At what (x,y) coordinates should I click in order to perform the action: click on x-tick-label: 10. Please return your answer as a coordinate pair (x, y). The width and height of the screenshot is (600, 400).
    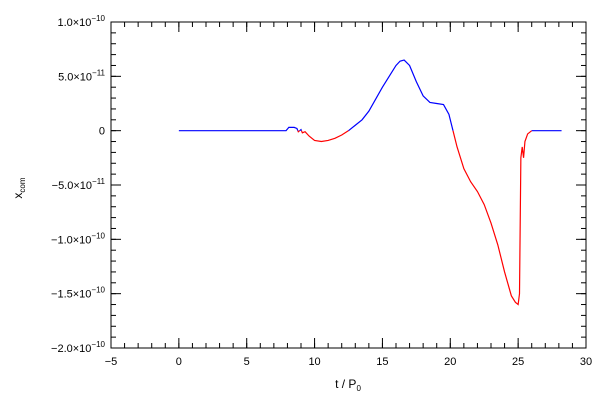
    Looking at the image, I should click on (314, 362).